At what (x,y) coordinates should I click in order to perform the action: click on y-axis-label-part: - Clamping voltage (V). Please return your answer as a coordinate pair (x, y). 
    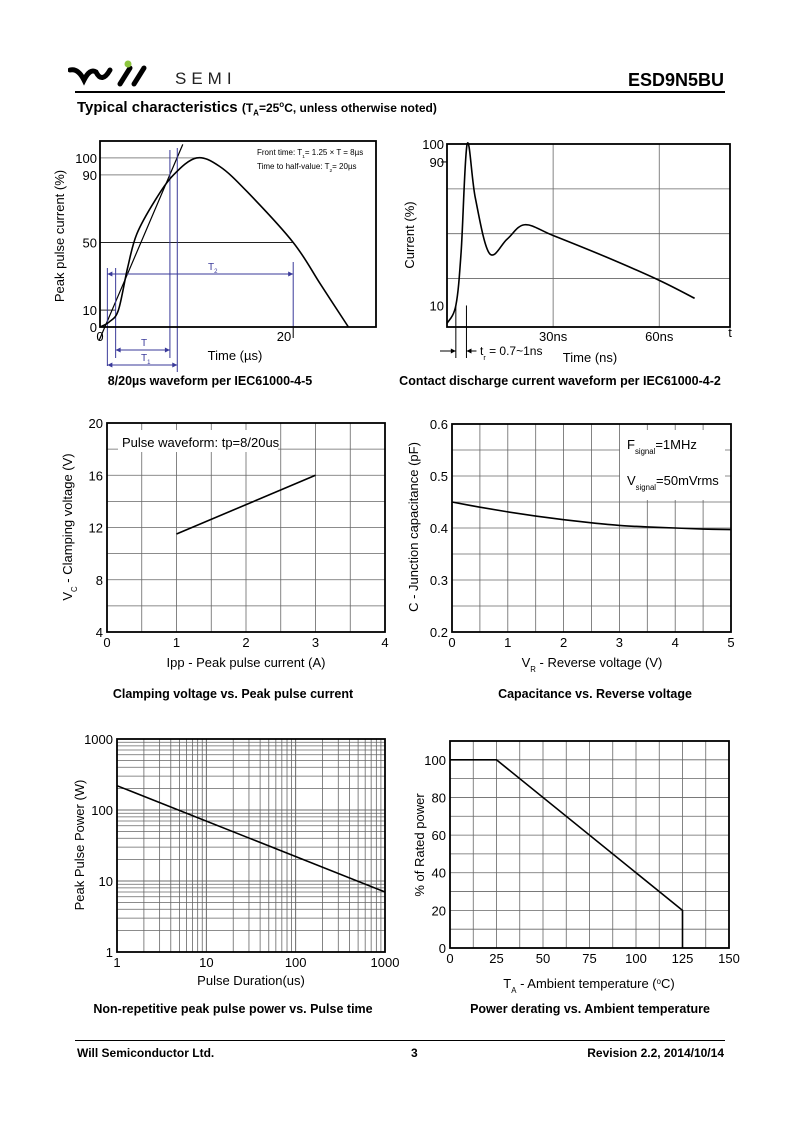
    Looking at the image, I should click on (67, 519).